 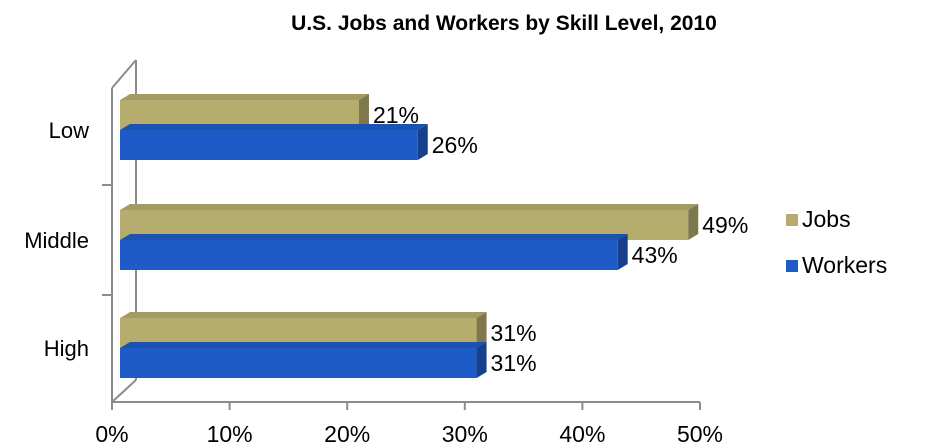 I want to click on value-label: 26%, so click(x=455, y=145).